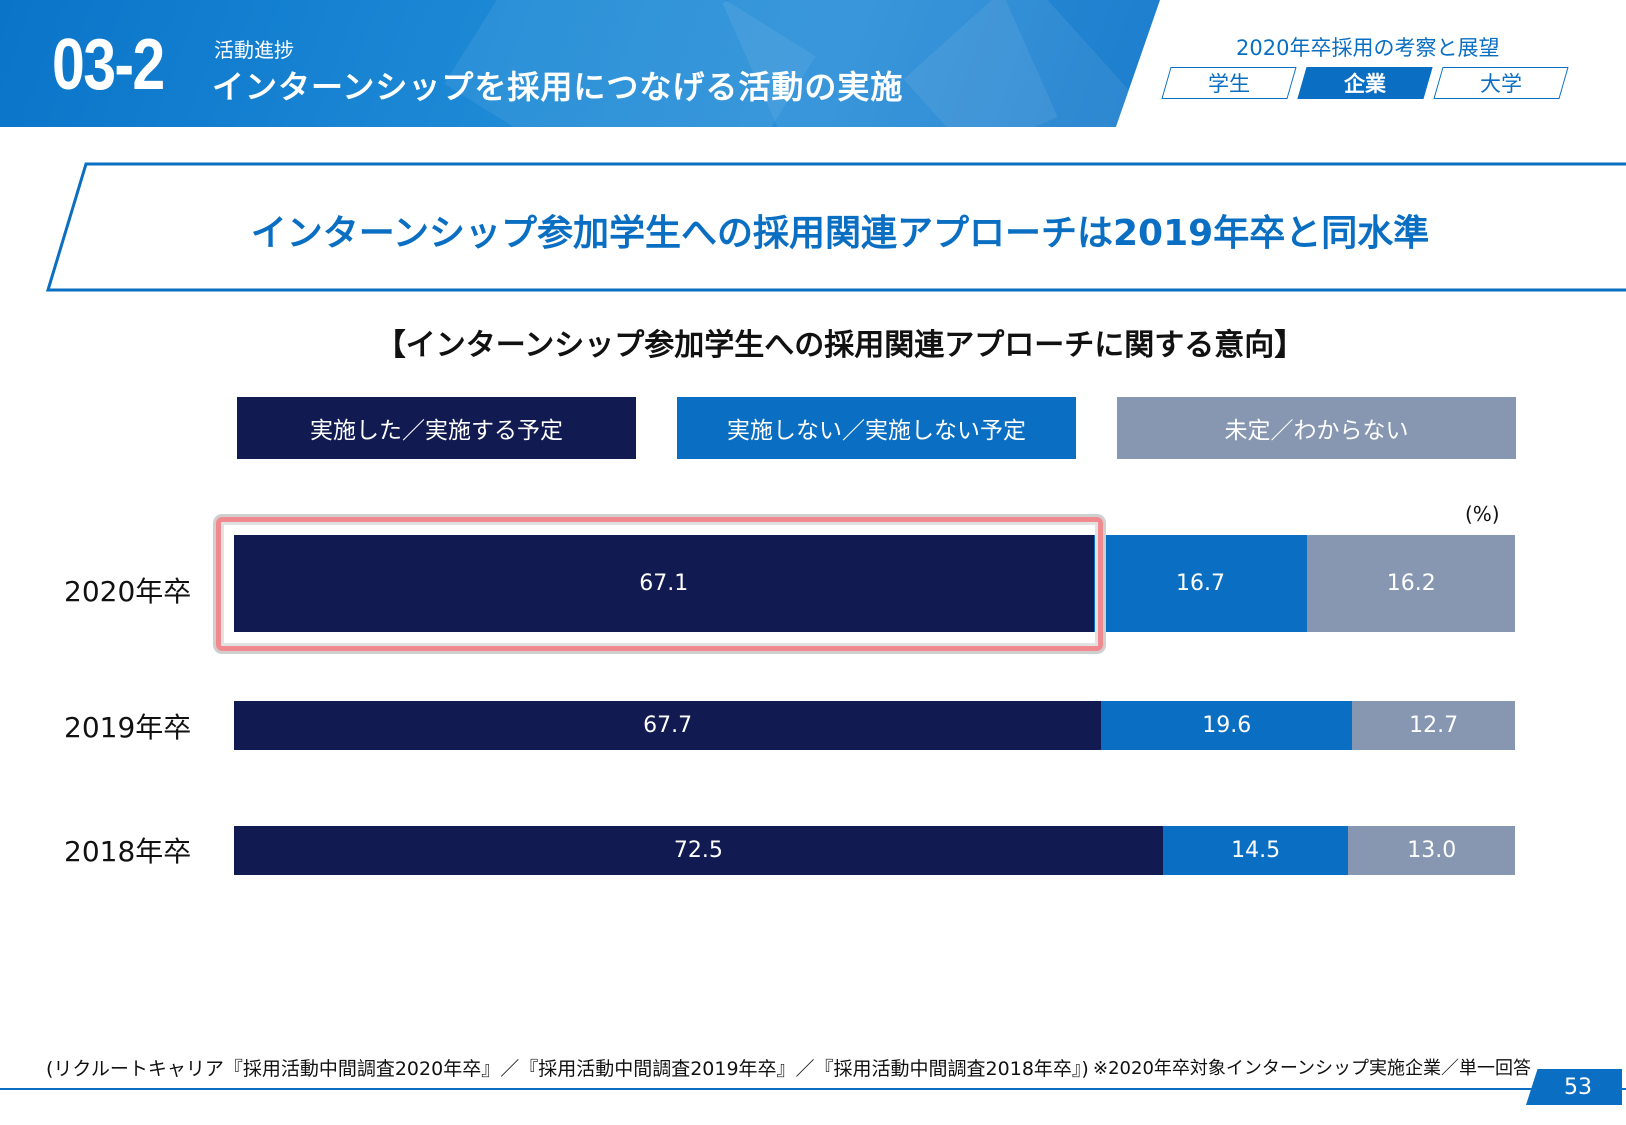 Image resolution: width=1626 pixels, height=1125 pixels. I want to click on bar-value-label: 12.7, so click(1434, 725).